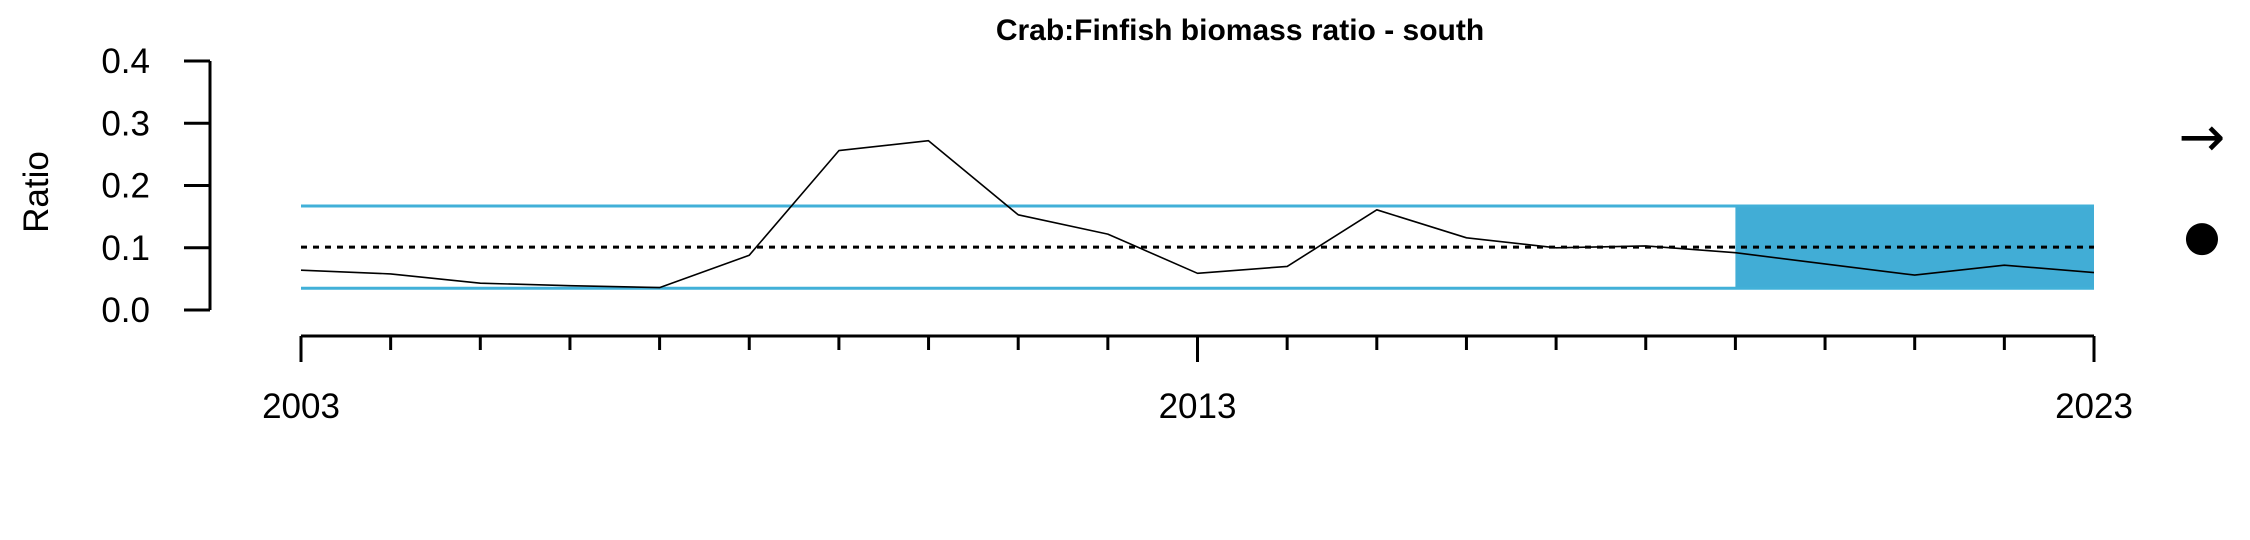 The image size is (2250, 540). Describe the element at coordinates (125, 186) in the screenshot. I see `y-tick-label: 0.2` at that location.